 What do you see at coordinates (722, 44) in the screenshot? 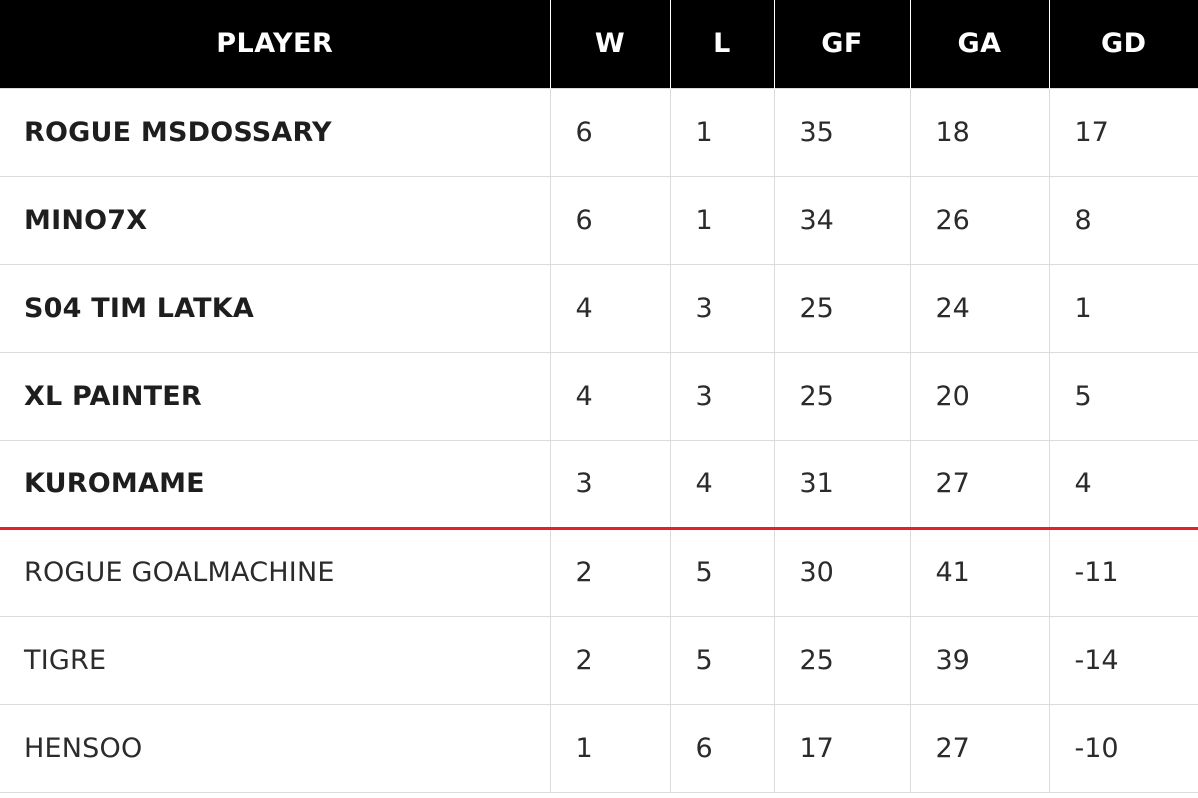
I see `header-losses: L` at bounding box center [722, 44].